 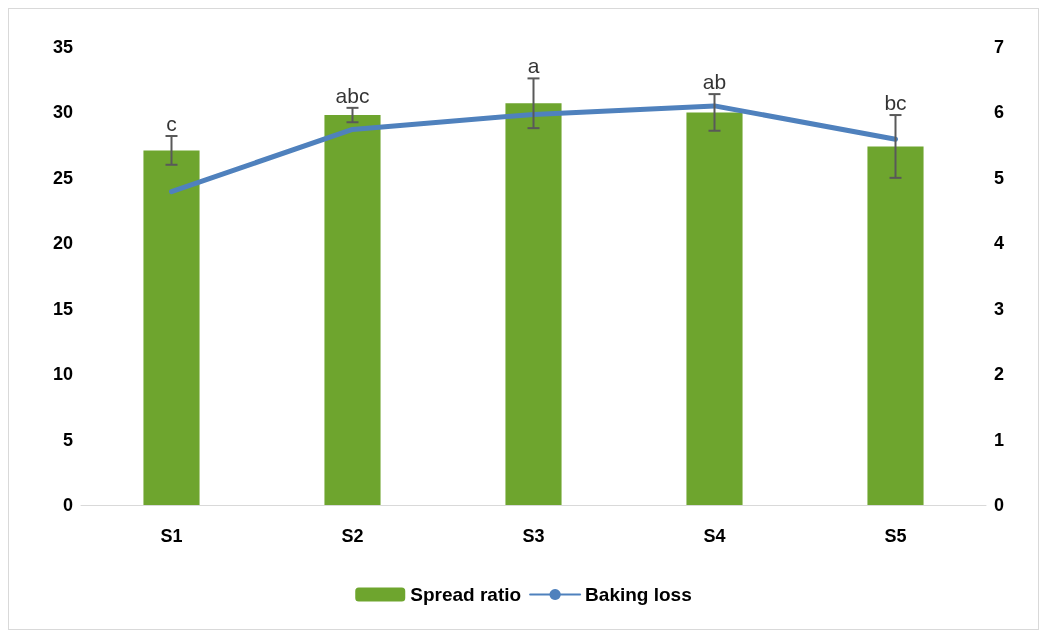 I want to click on annotation: abc, so click(x=352, y=95).